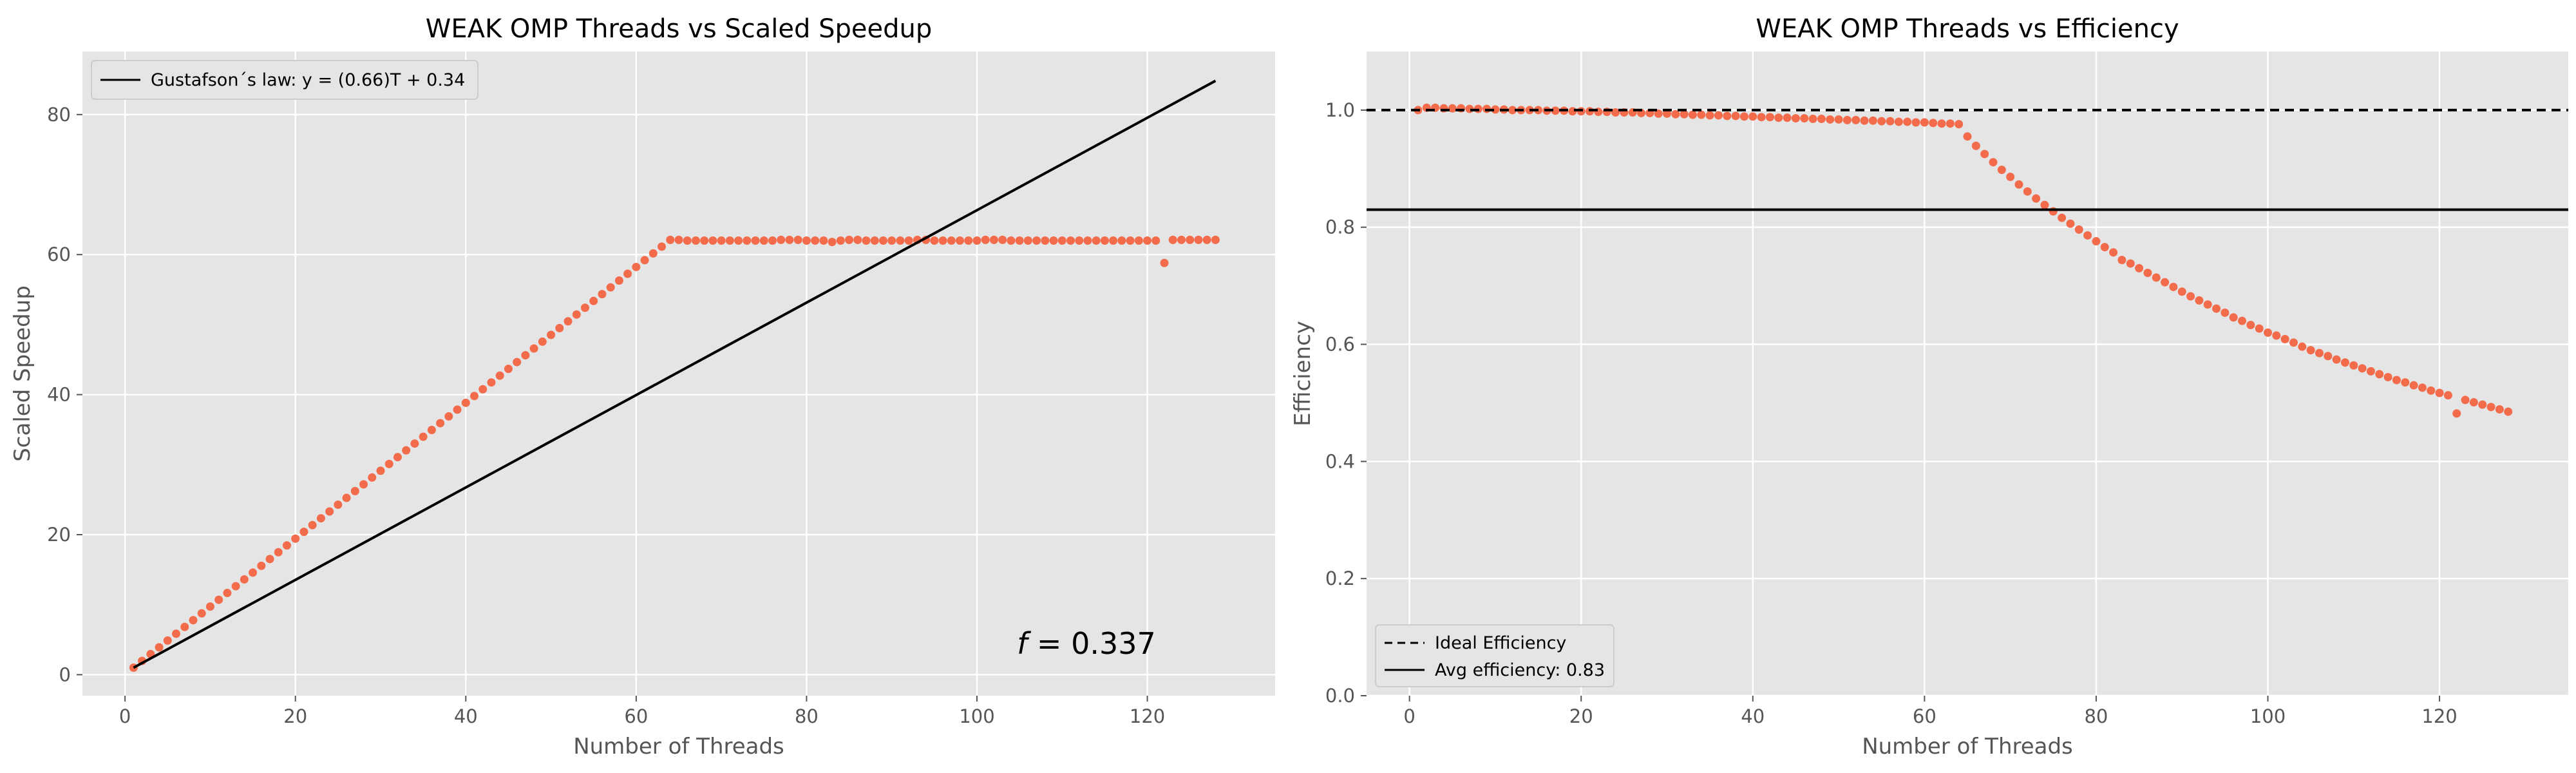  Describe the element at coordinates (2268, 716) in the screenshot. I see `x-tick-label: 100` at that location.